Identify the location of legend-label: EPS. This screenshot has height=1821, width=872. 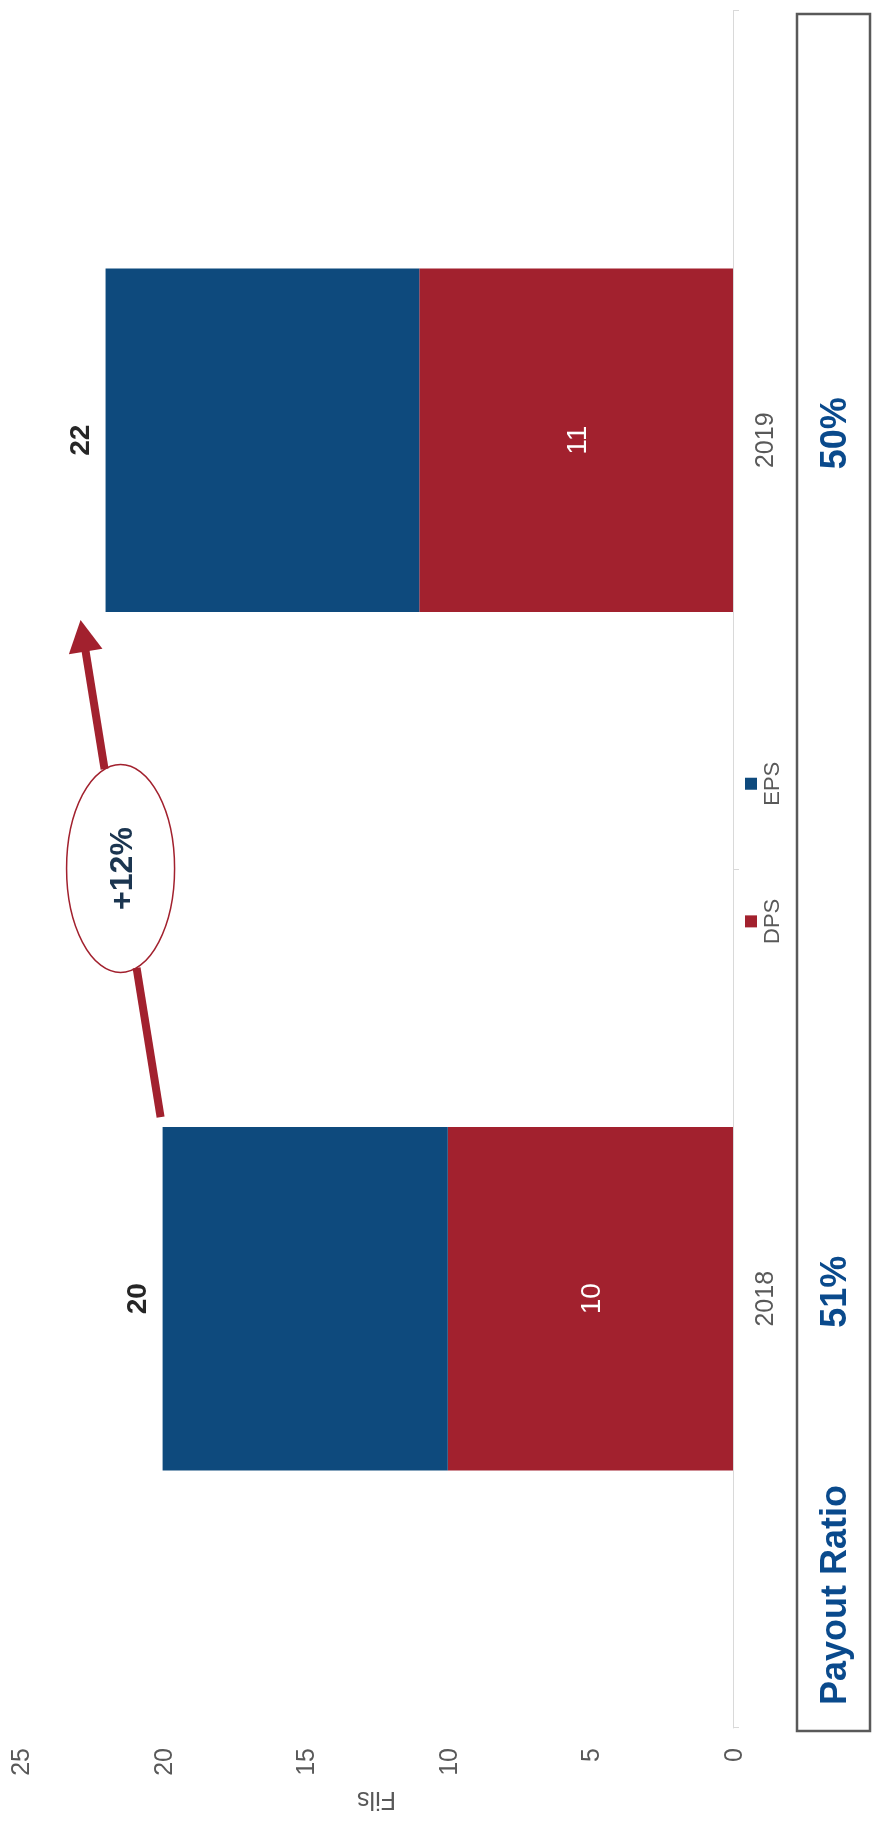
(771, 783).